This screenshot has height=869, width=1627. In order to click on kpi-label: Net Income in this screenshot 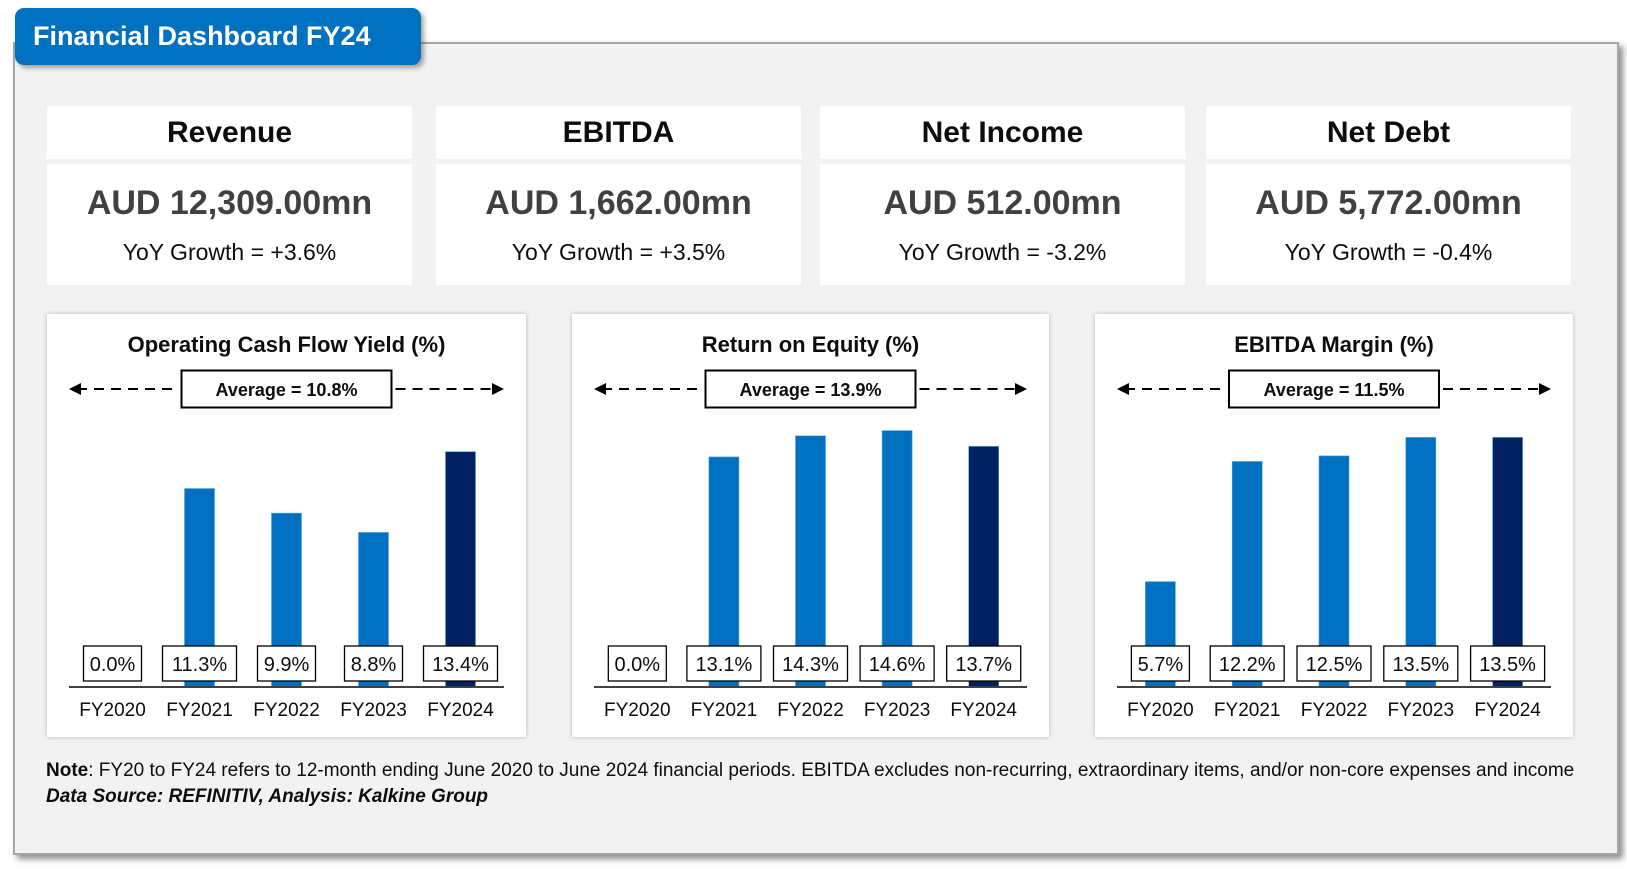, I will do `click(1002, 132)`.